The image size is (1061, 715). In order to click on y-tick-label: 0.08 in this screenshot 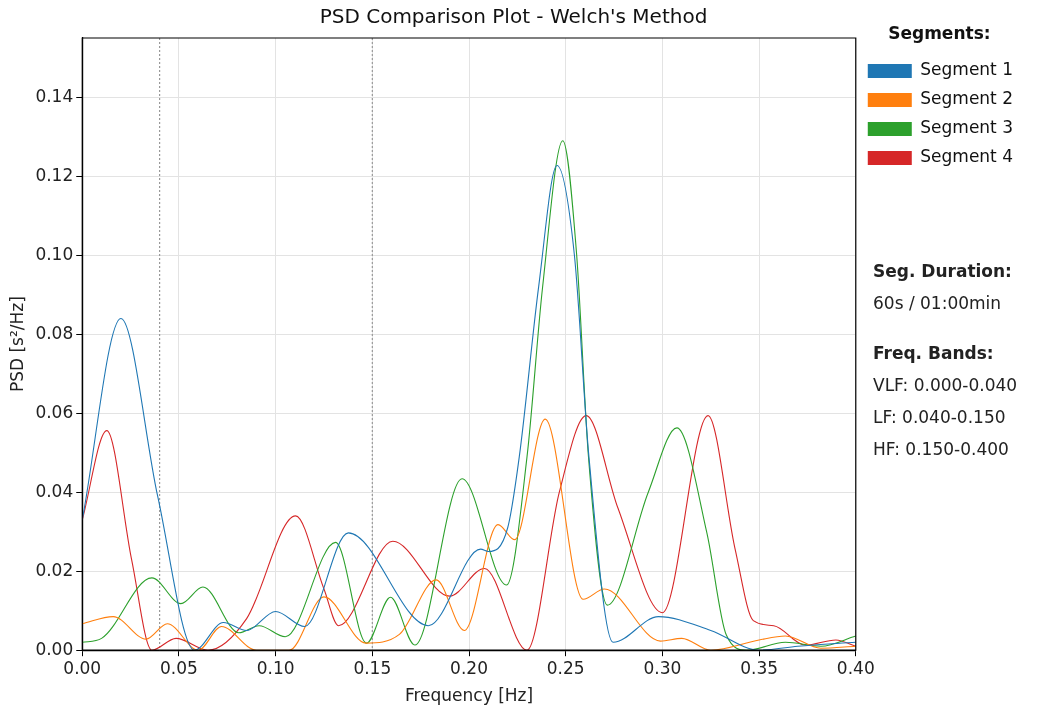, I will do `click(54, 332)`.